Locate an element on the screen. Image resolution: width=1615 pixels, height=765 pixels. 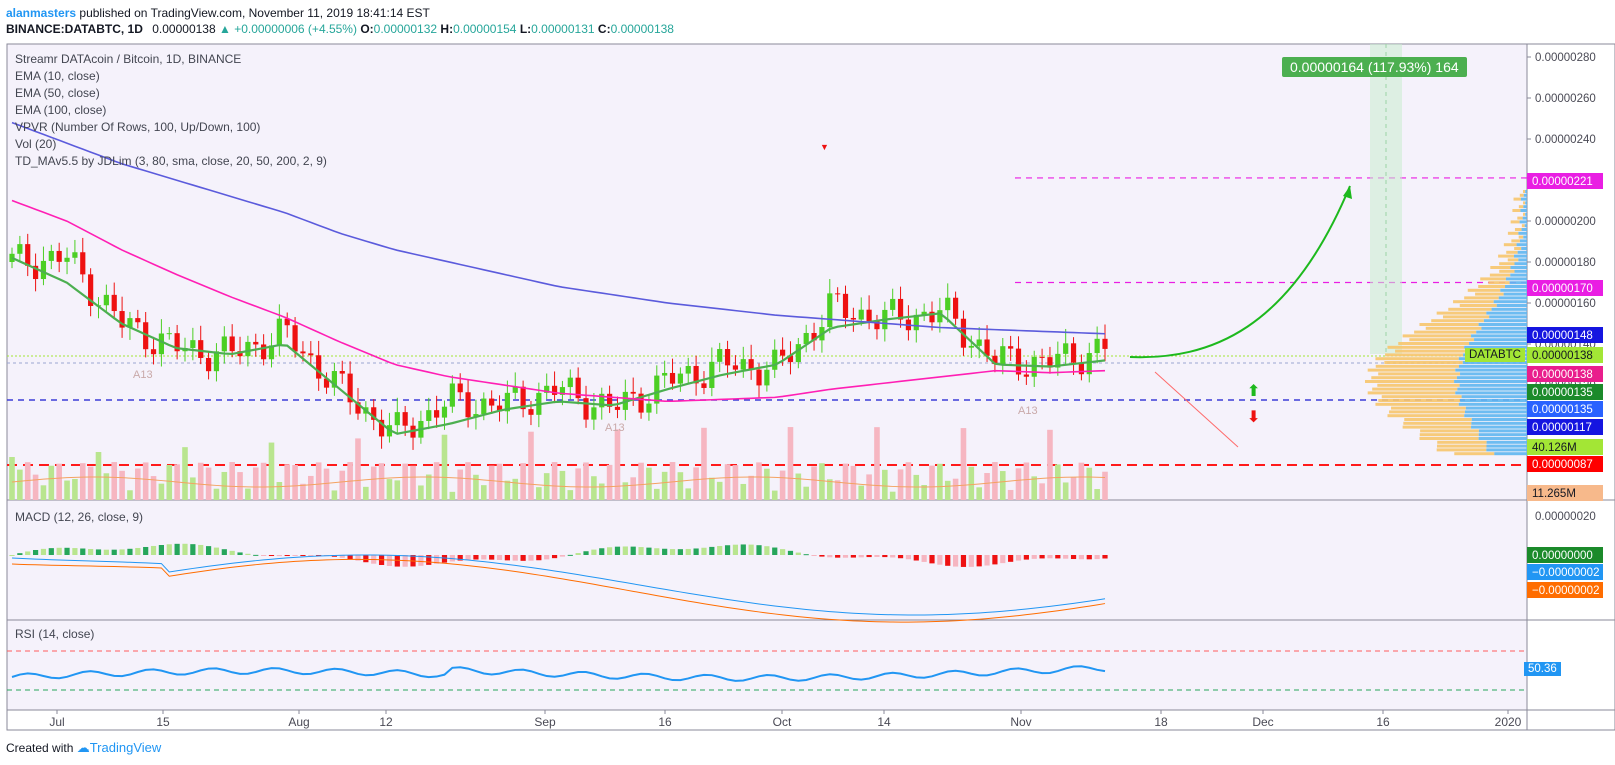
time-tick-label: Dec is located at coordinates (1262, 722).